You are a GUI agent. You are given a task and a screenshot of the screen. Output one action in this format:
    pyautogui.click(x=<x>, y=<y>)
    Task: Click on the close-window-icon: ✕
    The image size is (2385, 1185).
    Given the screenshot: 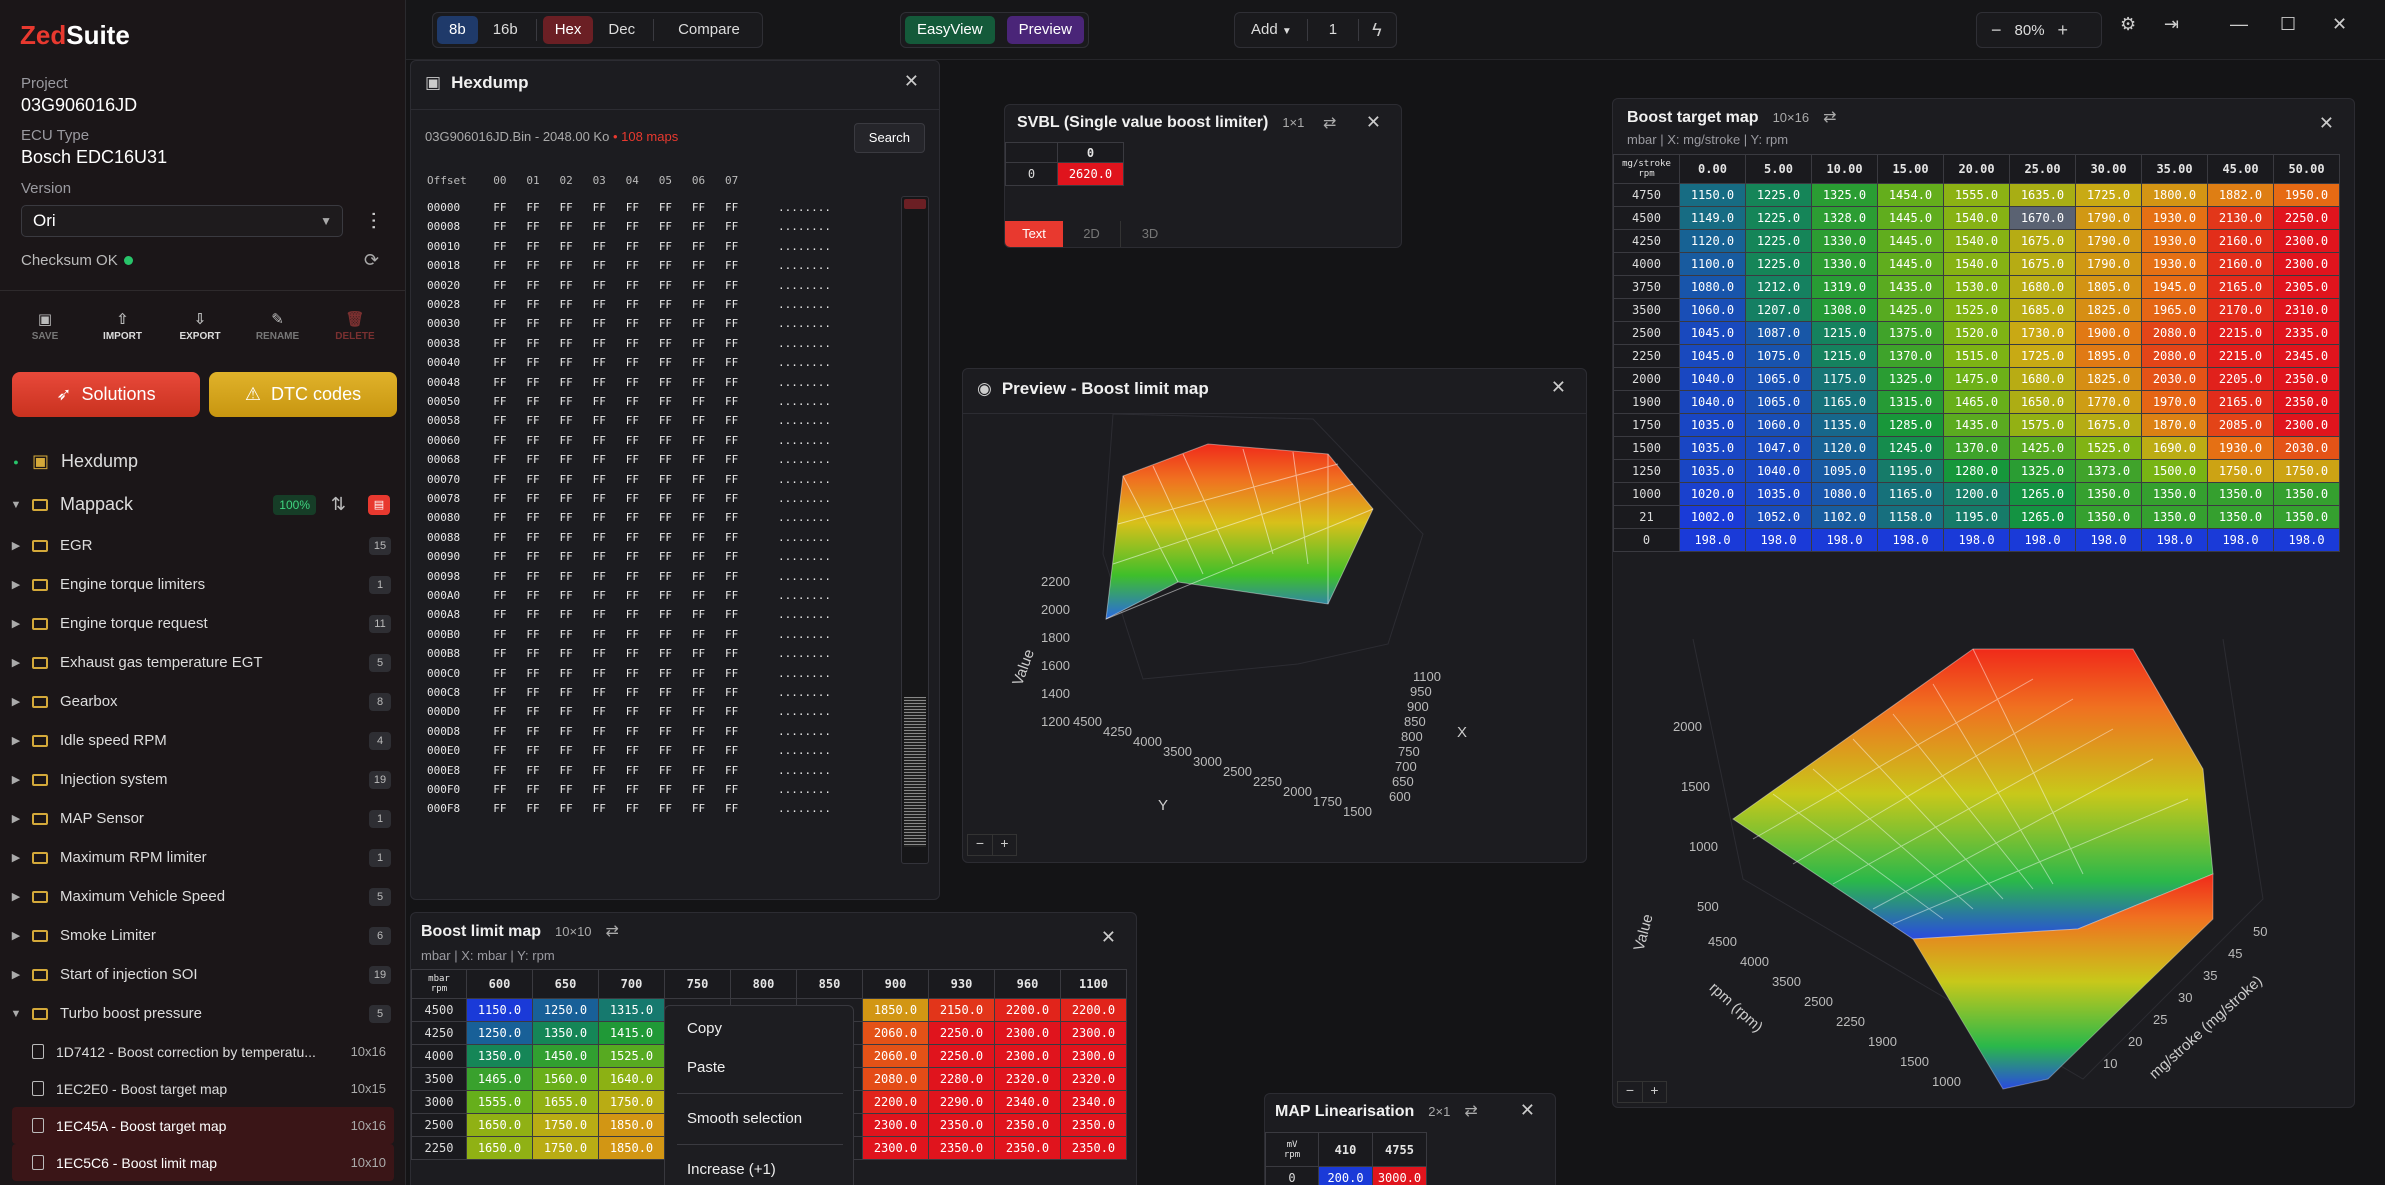 What is the action you would take?
    pyautogui.click(x=2340, y=24)
    